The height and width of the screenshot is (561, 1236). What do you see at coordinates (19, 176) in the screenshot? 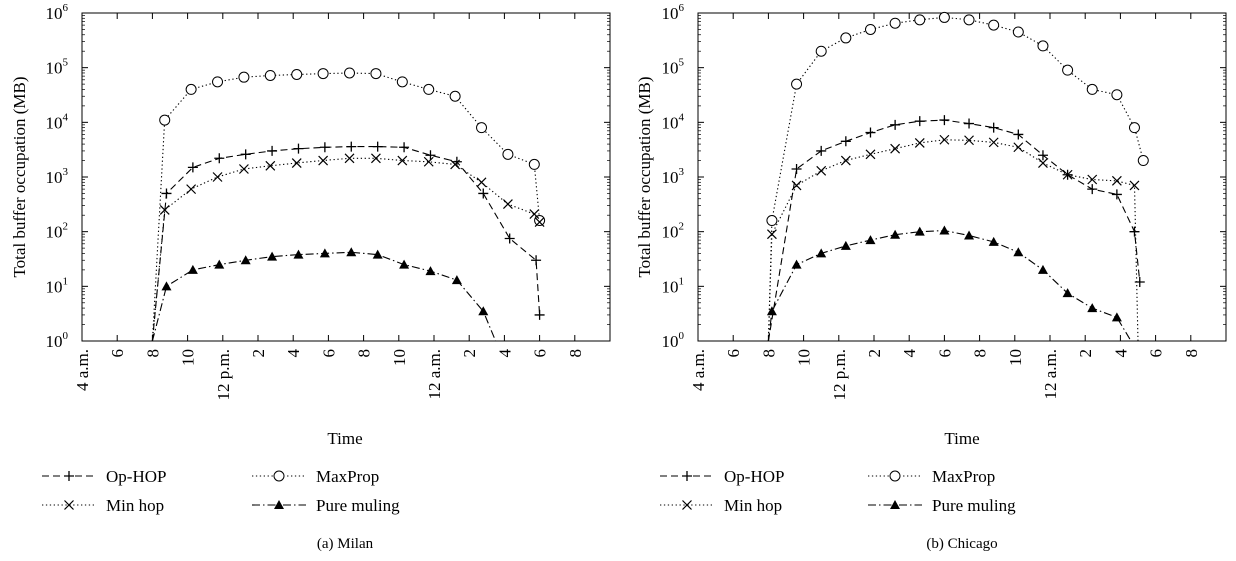
I see `y-axis-label: Total buffer occupation (MB)` at bounding box center [19, 176].